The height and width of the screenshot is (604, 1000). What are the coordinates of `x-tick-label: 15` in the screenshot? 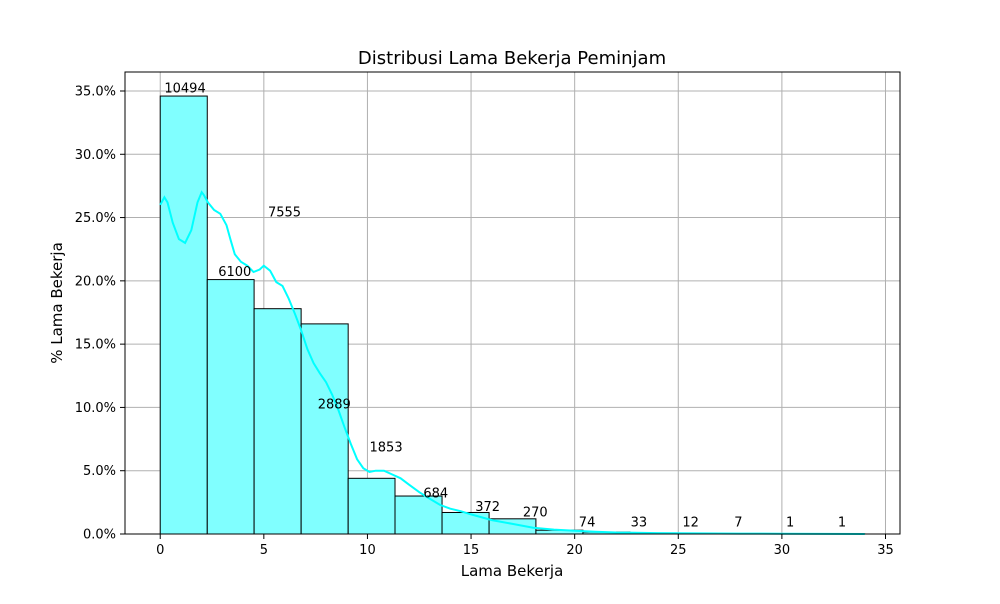 It's located at (471, 550).